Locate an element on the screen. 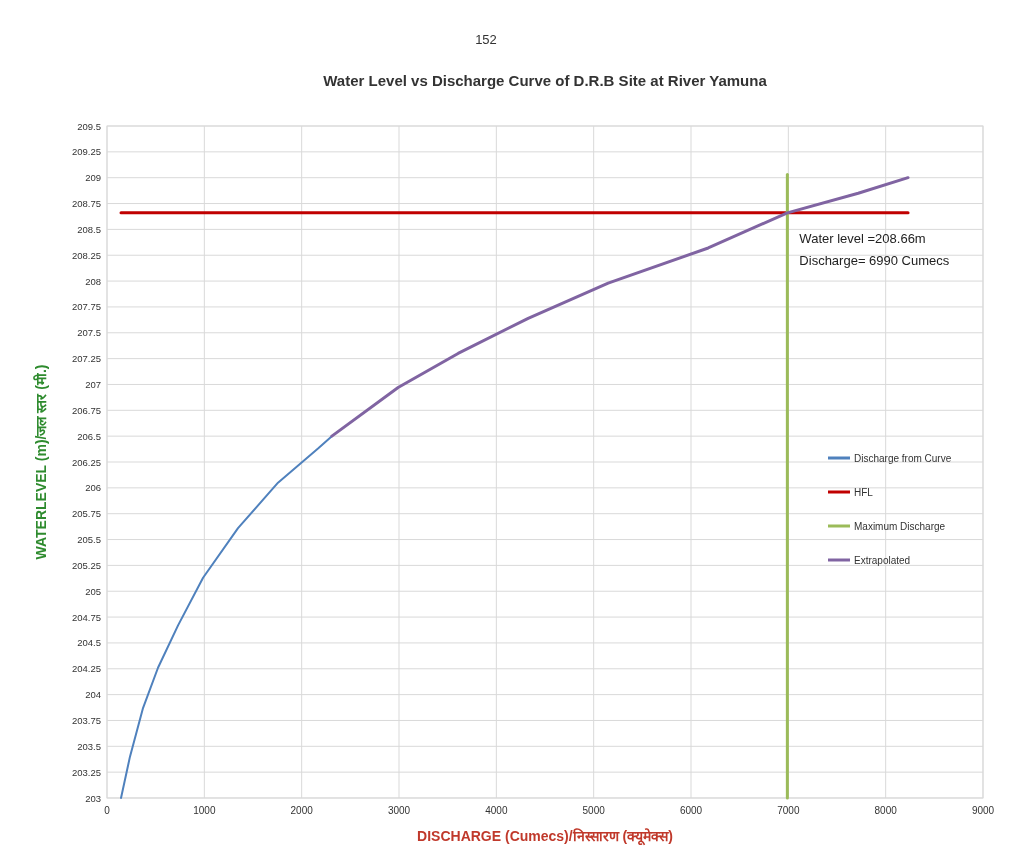 The height and width of the screenshot is (860, 1013). y-tick-label: 206.75 is located at coordinates (86, 410).